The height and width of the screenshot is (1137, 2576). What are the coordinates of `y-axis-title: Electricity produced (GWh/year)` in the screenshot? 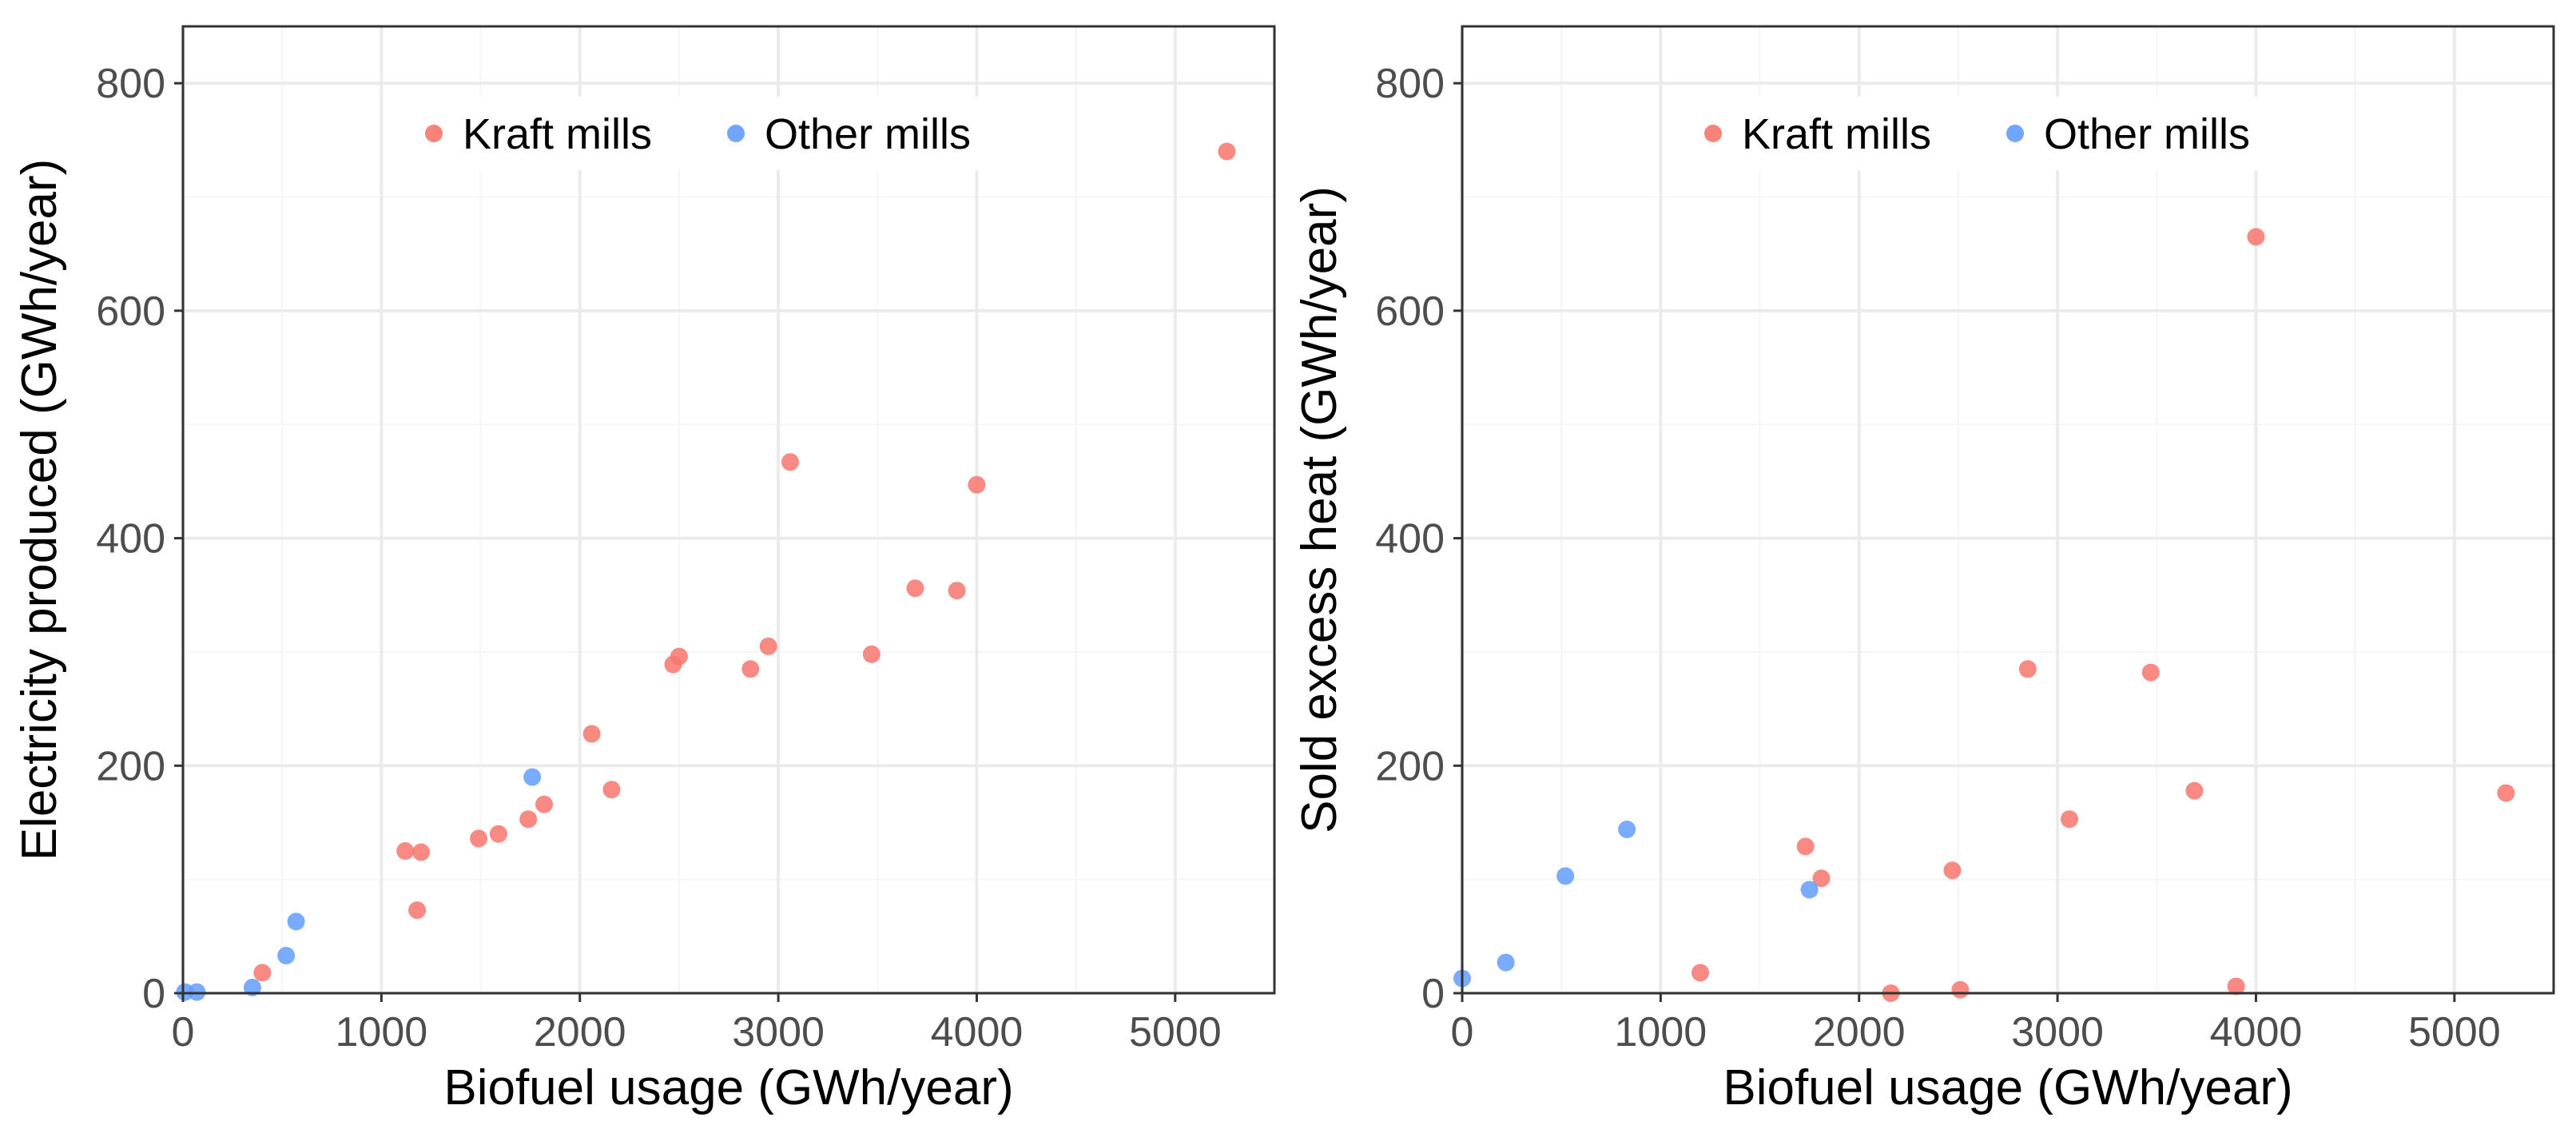 It's located at (39, 510).